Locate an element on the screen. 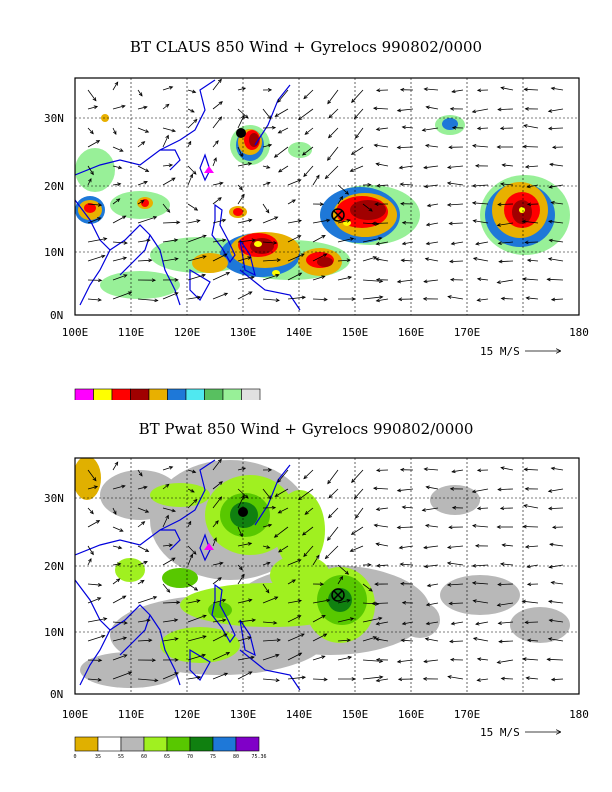  colorbar-tick-label: 80 is located at coordinates (236, 757).